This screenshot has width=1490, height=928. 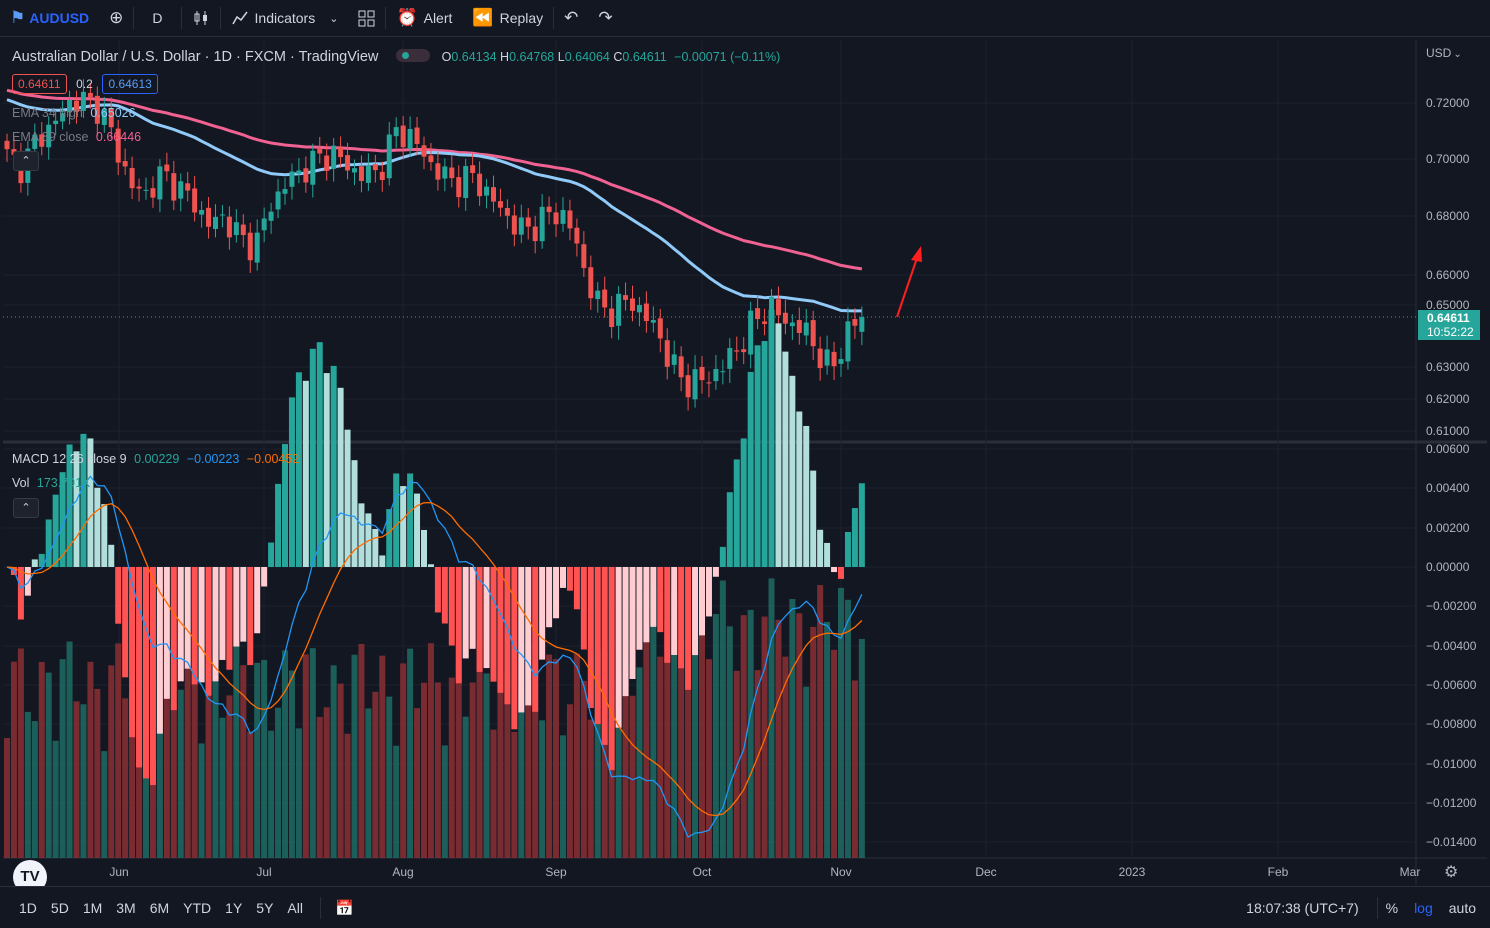 What do you see at coordinates (51, 483) in the screenshot?
I see `volume-legend: Vol 173.791K` at bounding box center [51, 483].